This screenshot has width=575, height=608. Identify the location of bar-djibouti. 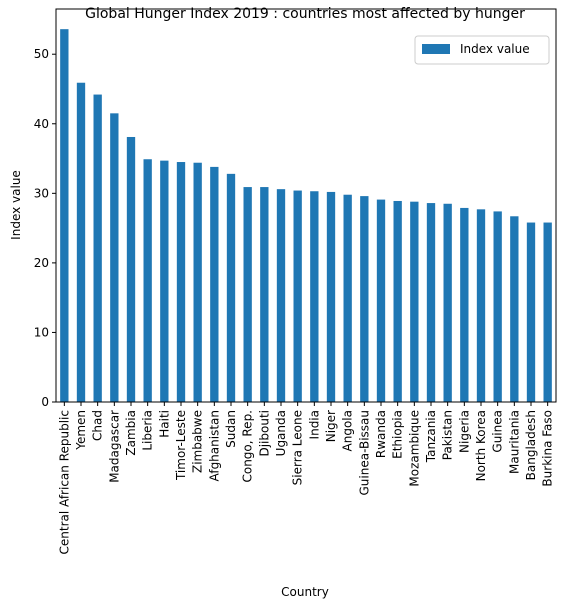
(264, 294).